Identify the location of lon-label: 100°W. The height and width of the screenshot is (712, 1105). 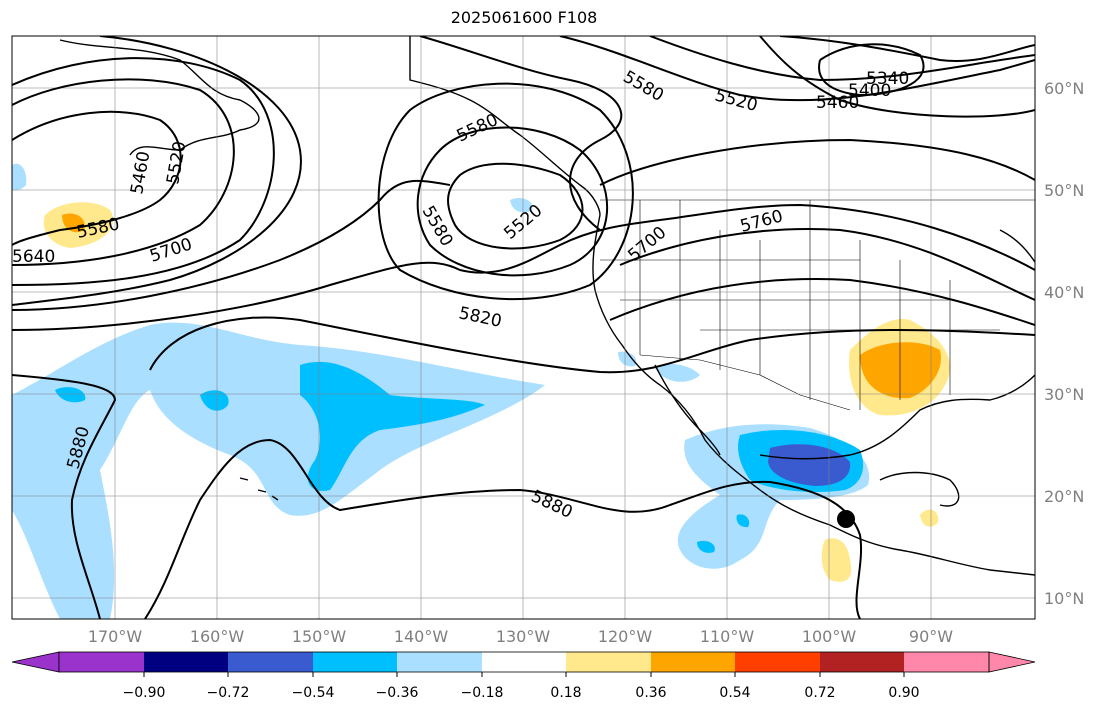
(829, 636).